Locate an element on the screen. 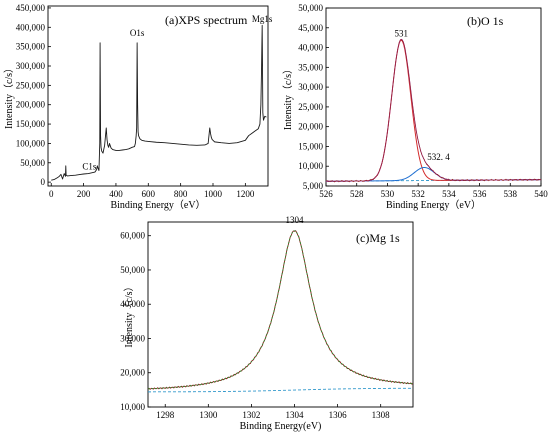  y-tick-label: 200,000 is located at coordinates (31, 105).